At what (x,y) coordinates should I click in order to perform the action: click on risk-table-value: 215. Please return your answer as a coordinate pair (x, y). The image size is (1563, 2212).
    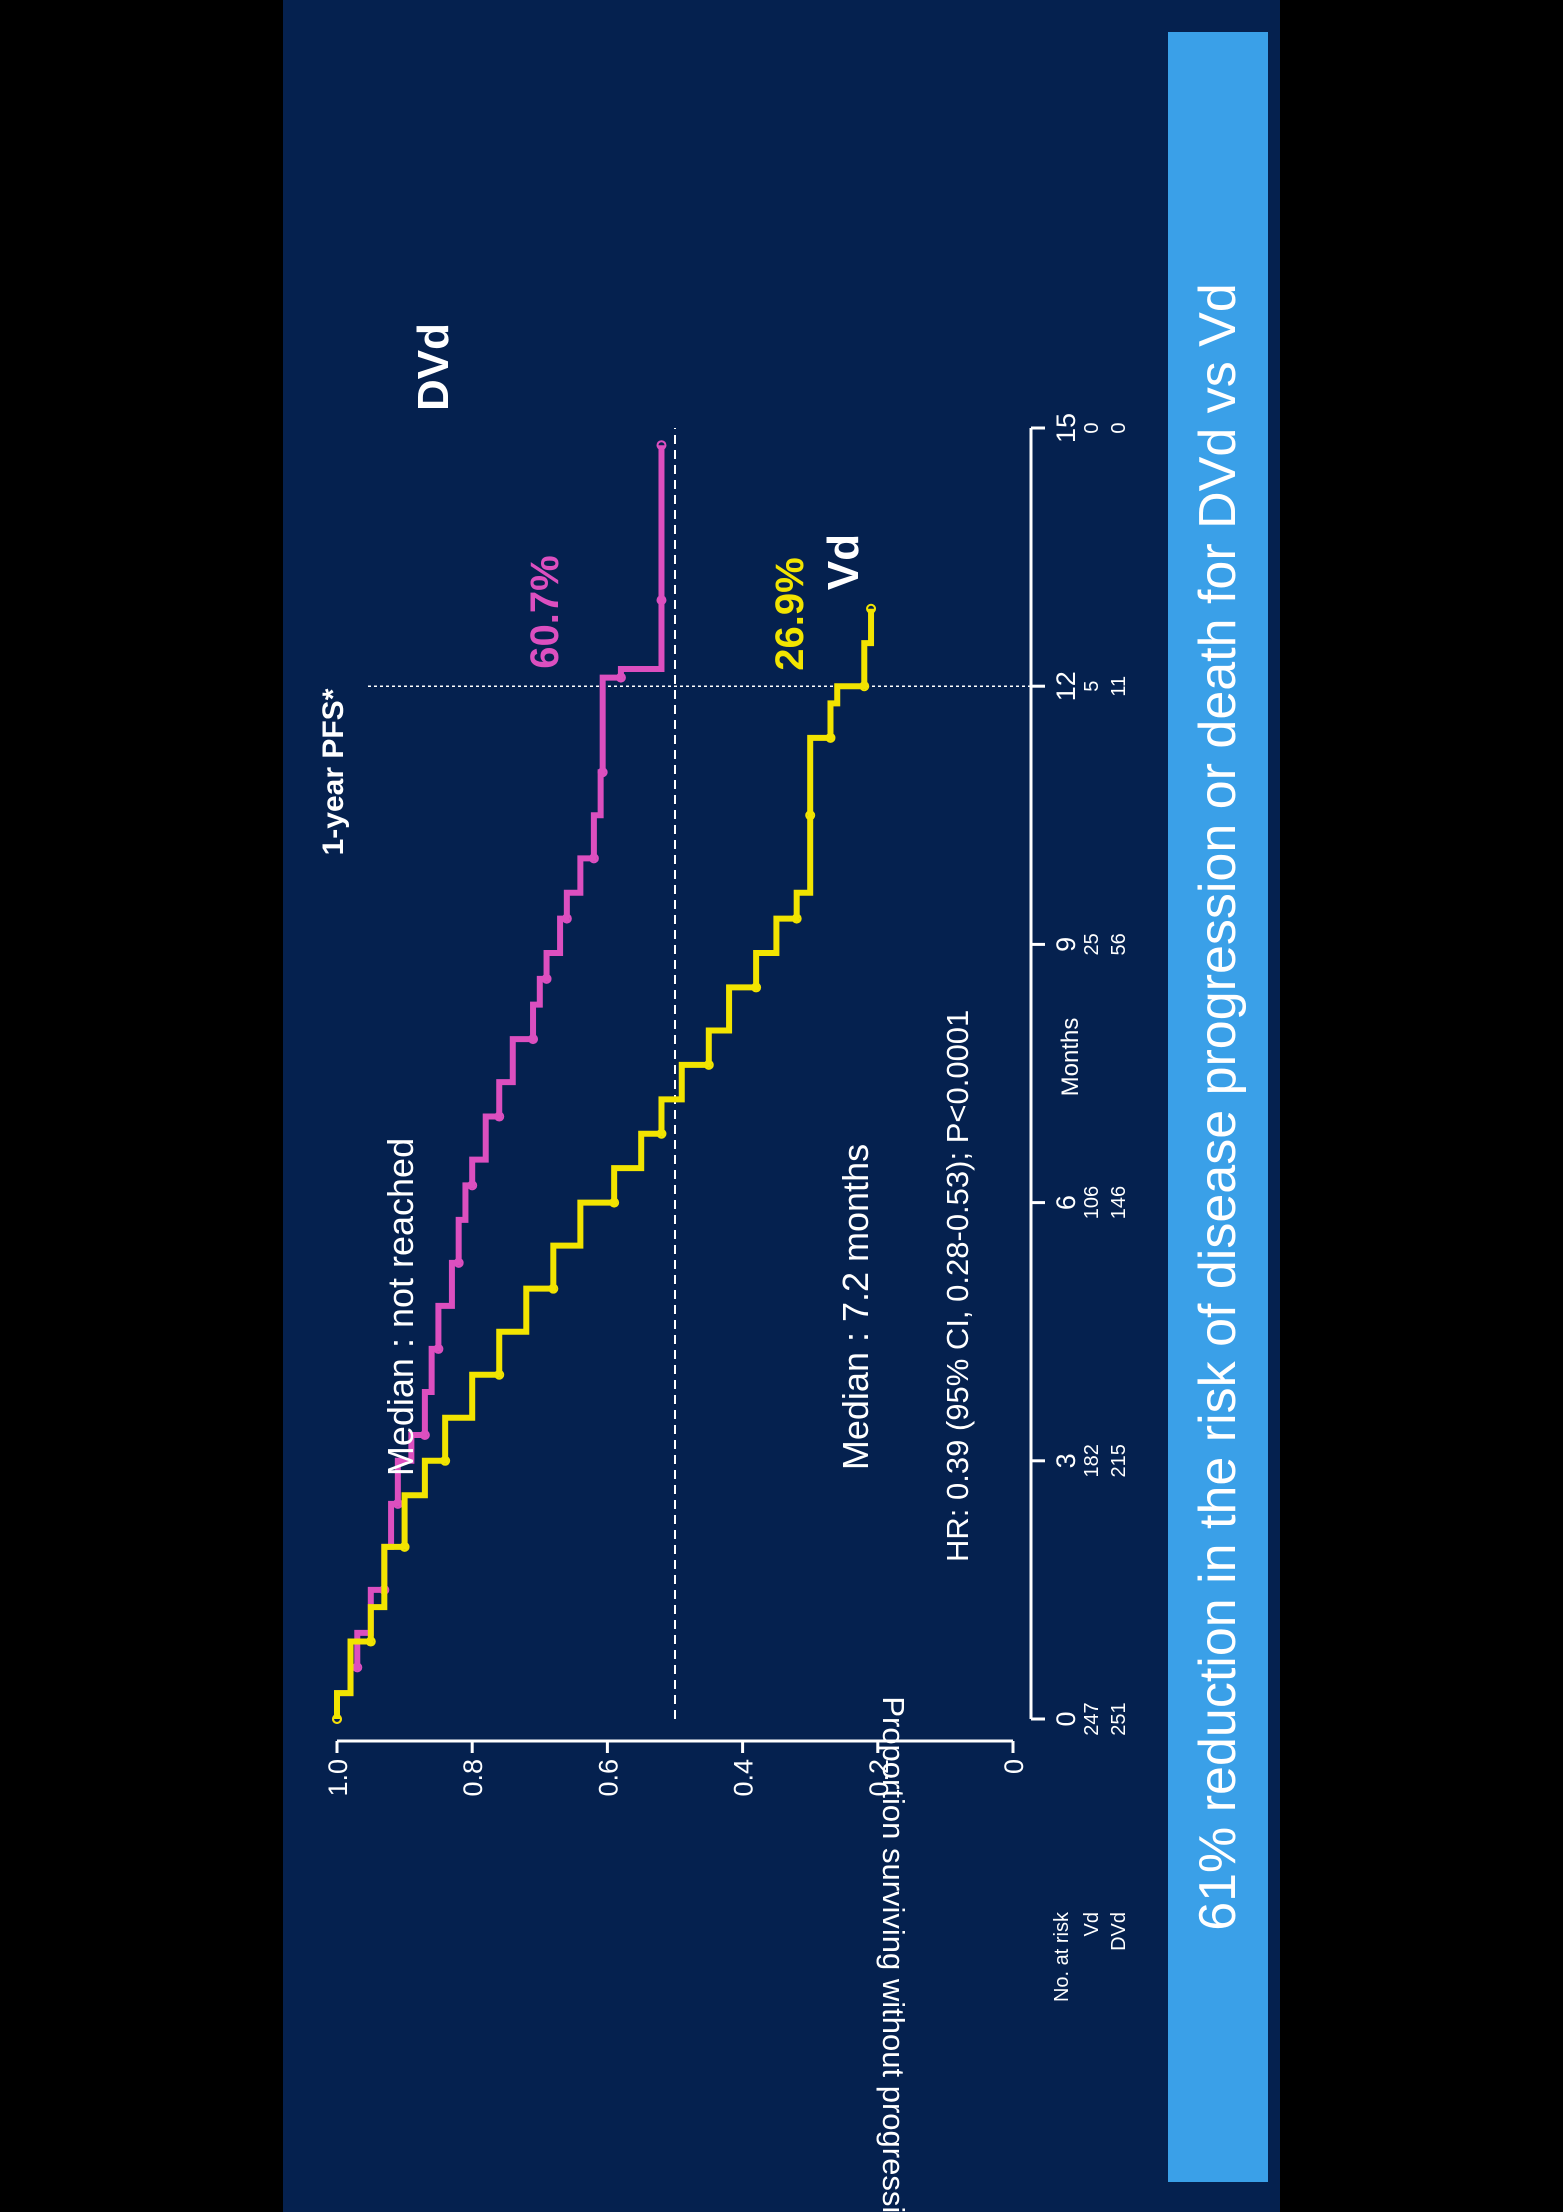
    Looking at the image, I should click on (1119, 1460).